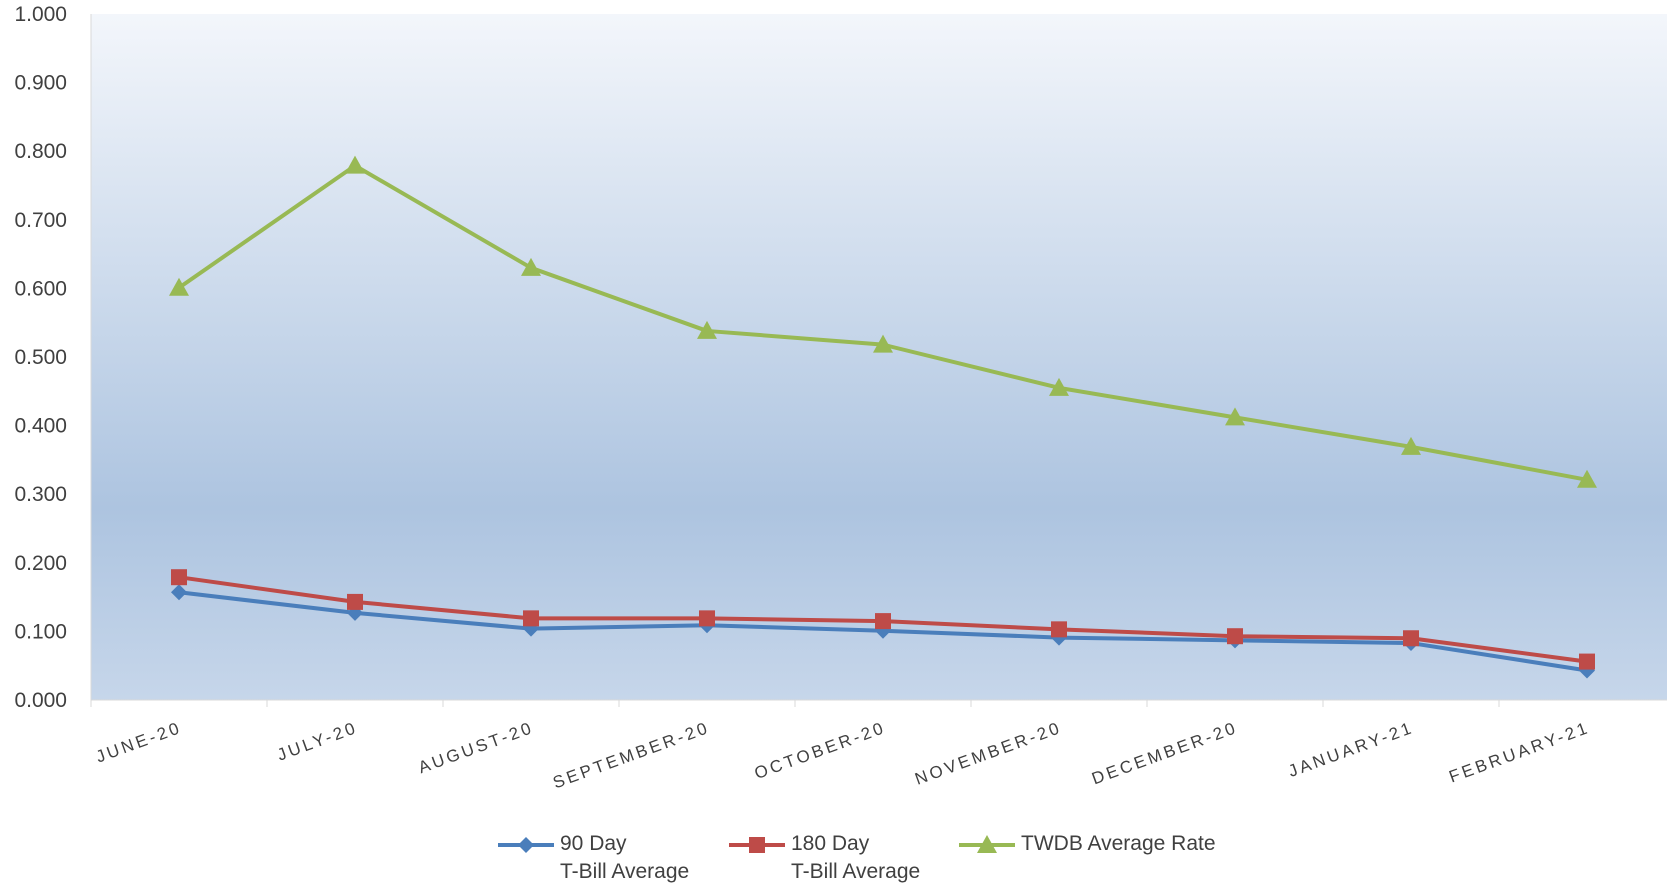 The width and height of the screenshot is (1667, 891). I want to click on legend-item-90-day: 90 Day T-Bill Average, so click(592, 858).